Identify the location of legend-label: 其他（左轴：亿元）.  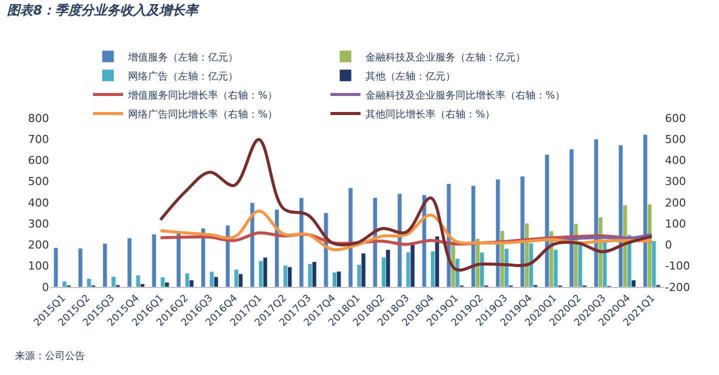
(411, 76).